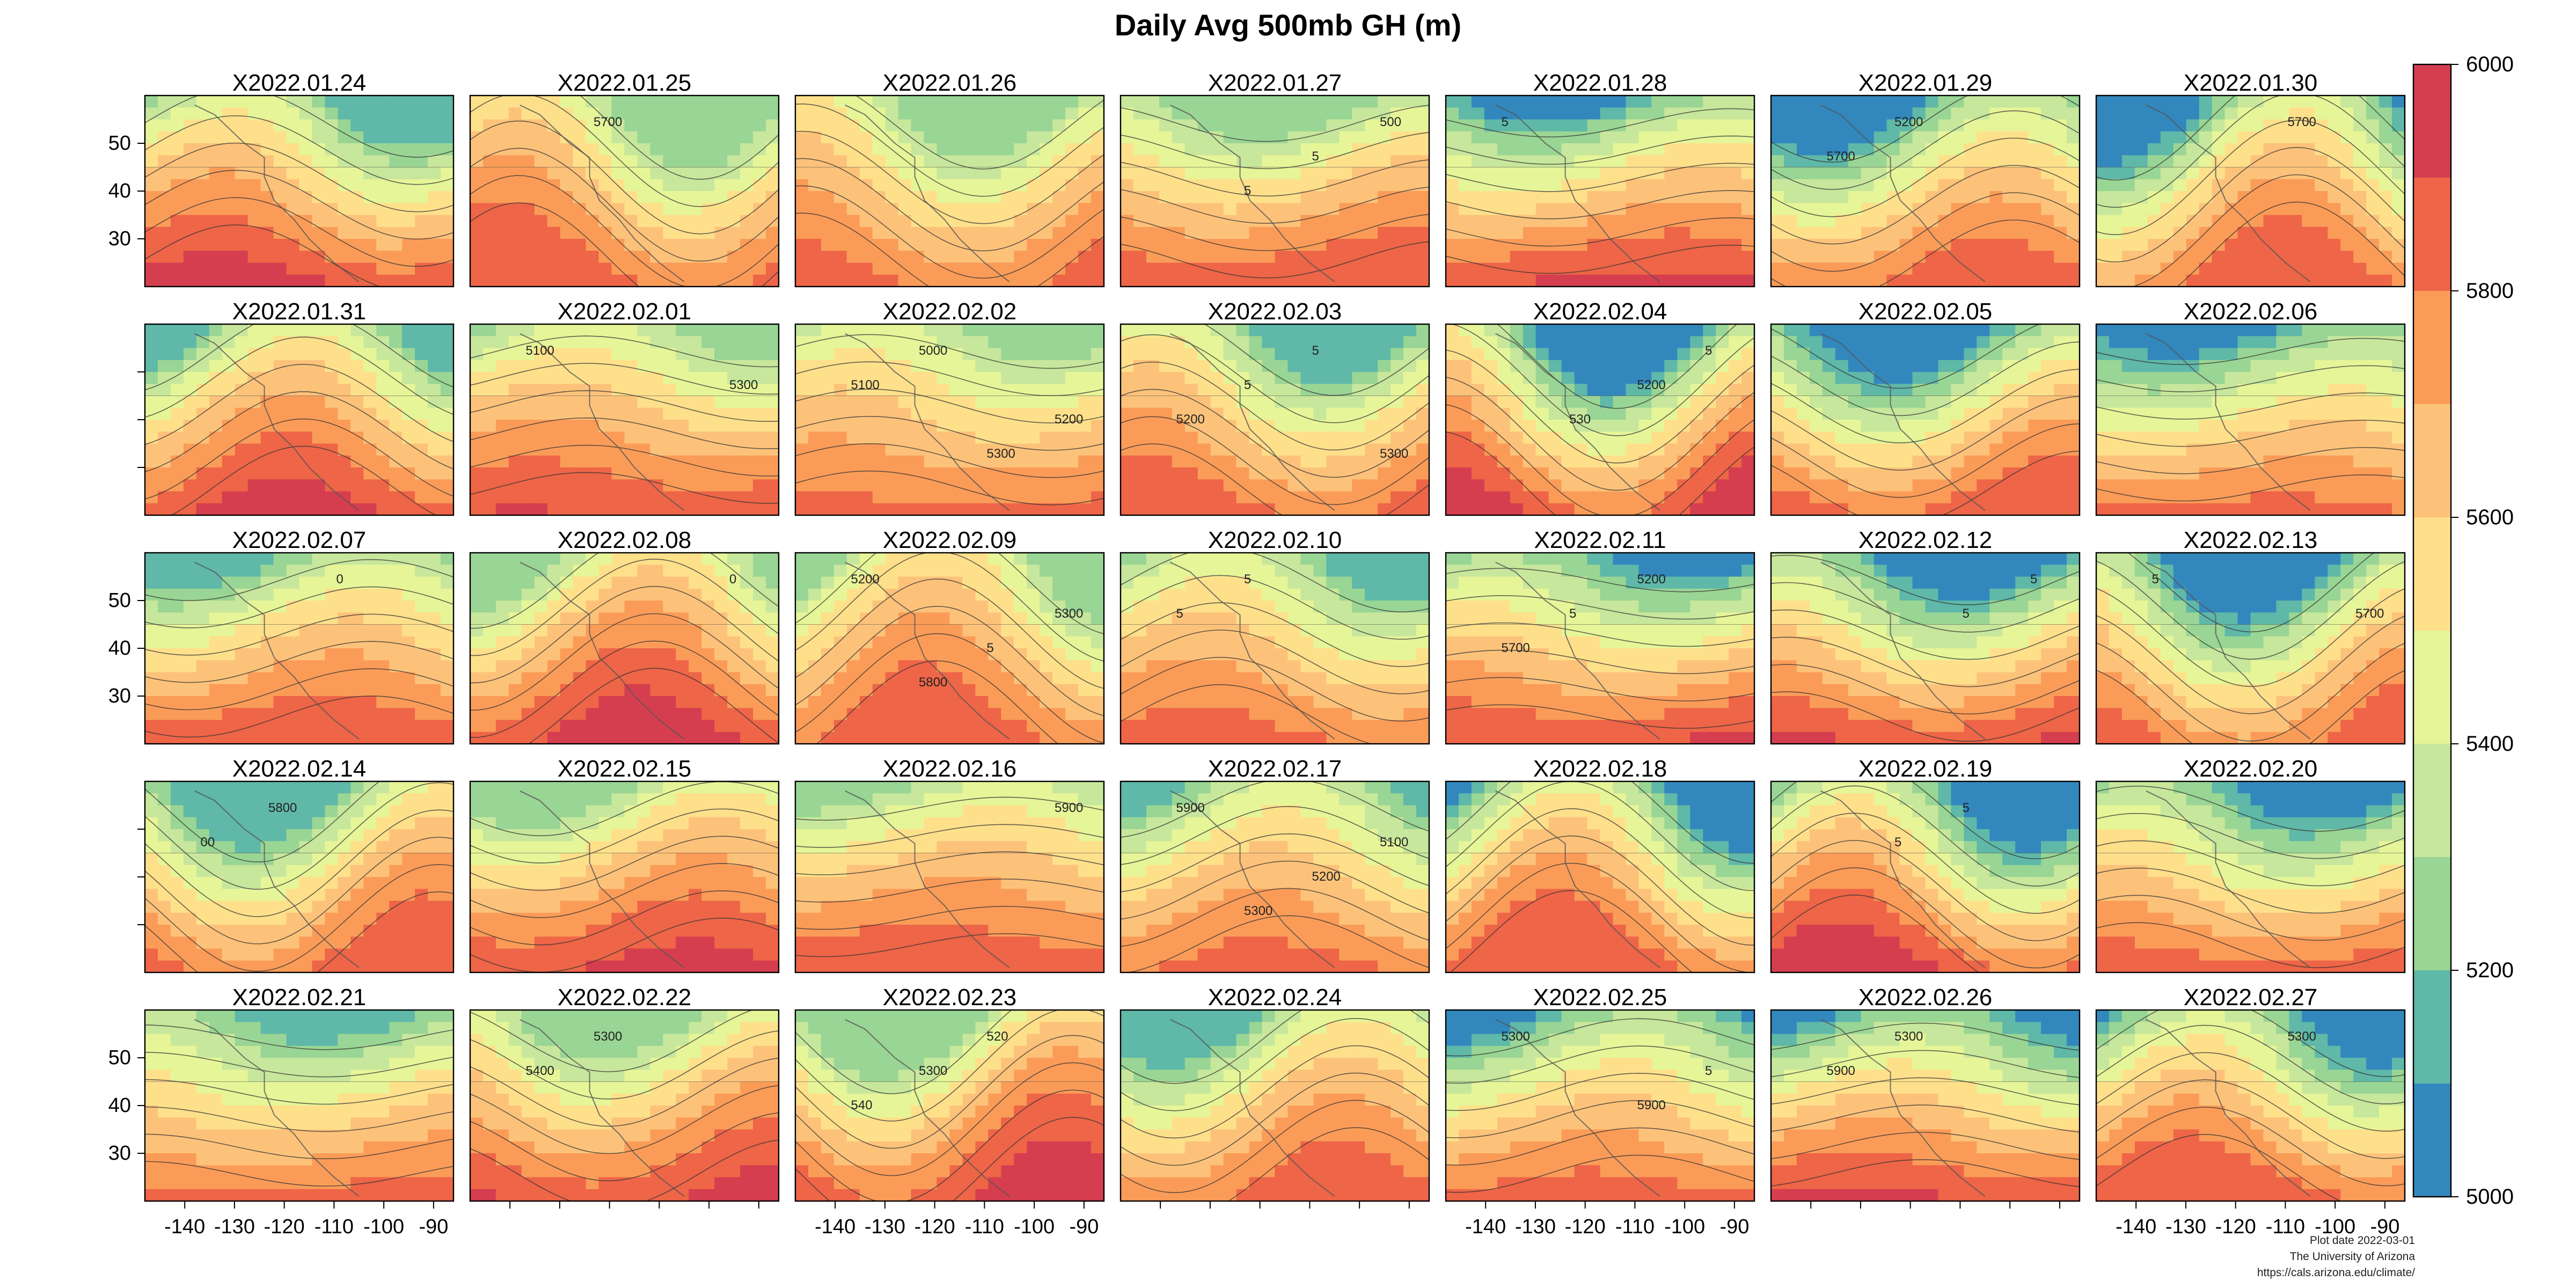 This screenshot has height=1288, width=2576. I want to click on y-tick-label: 40, so click(119, 191).